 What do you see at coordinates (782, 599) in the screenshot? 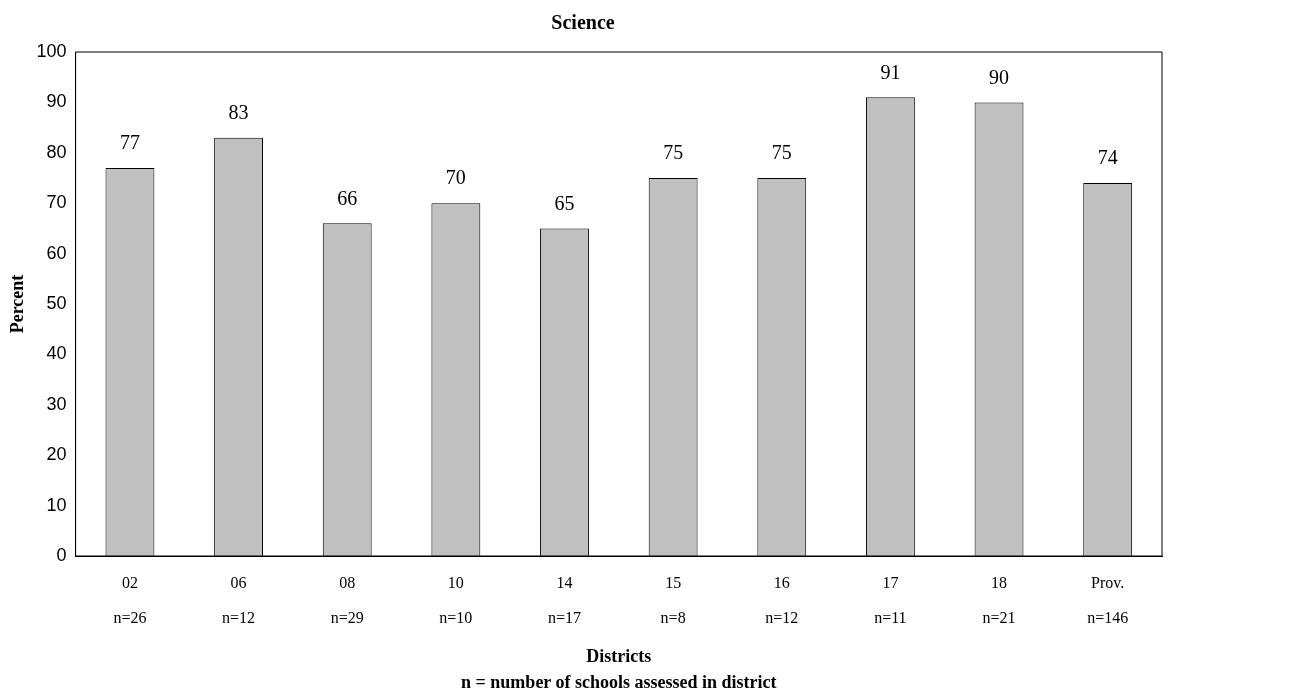
I see `x-tick-label: 16 n=12` at bounding box center [782, 599].